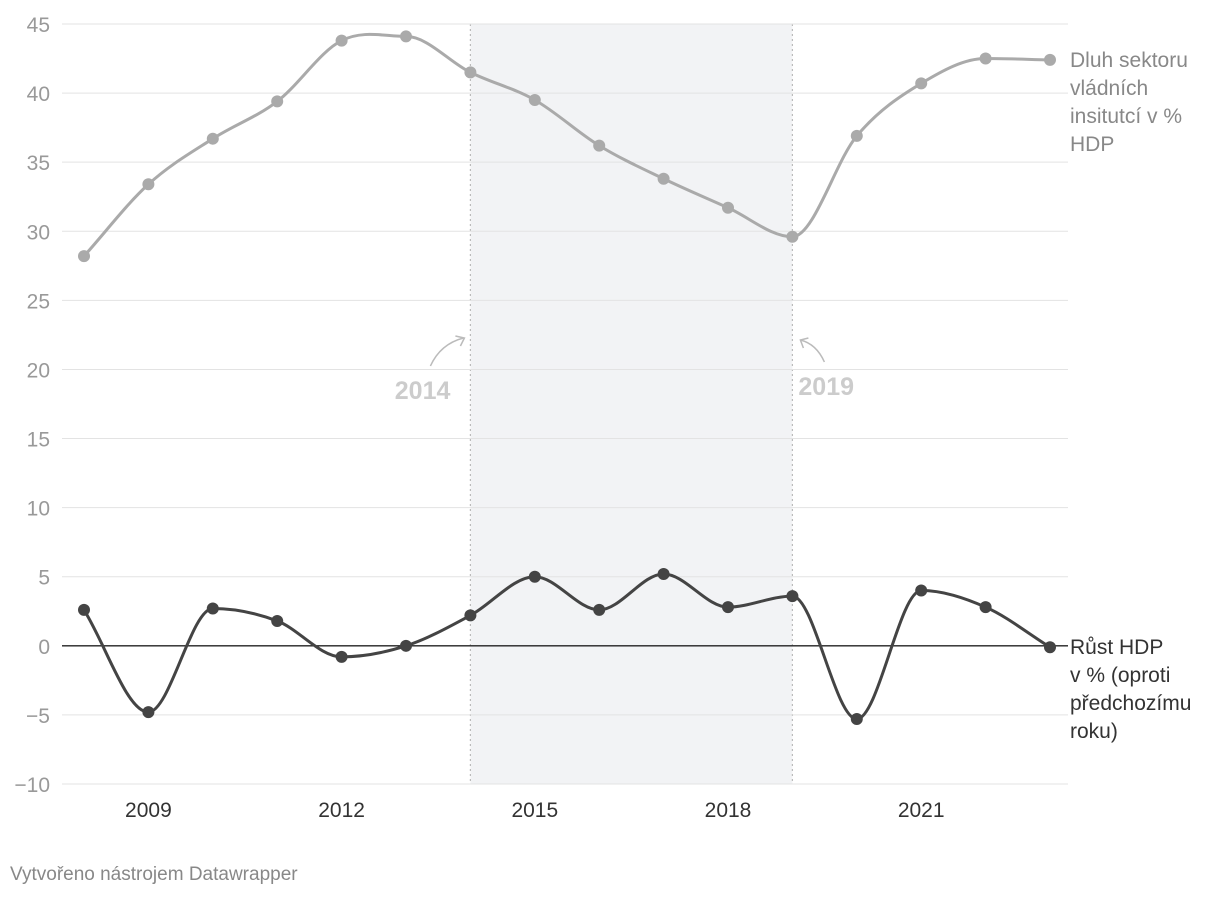  What do you see at coordinates (1130, 689) in the screenshot?
I see `series-label: Růst HDP v % (oproti předchozímu roku)` at bounding box center [1130, 689].